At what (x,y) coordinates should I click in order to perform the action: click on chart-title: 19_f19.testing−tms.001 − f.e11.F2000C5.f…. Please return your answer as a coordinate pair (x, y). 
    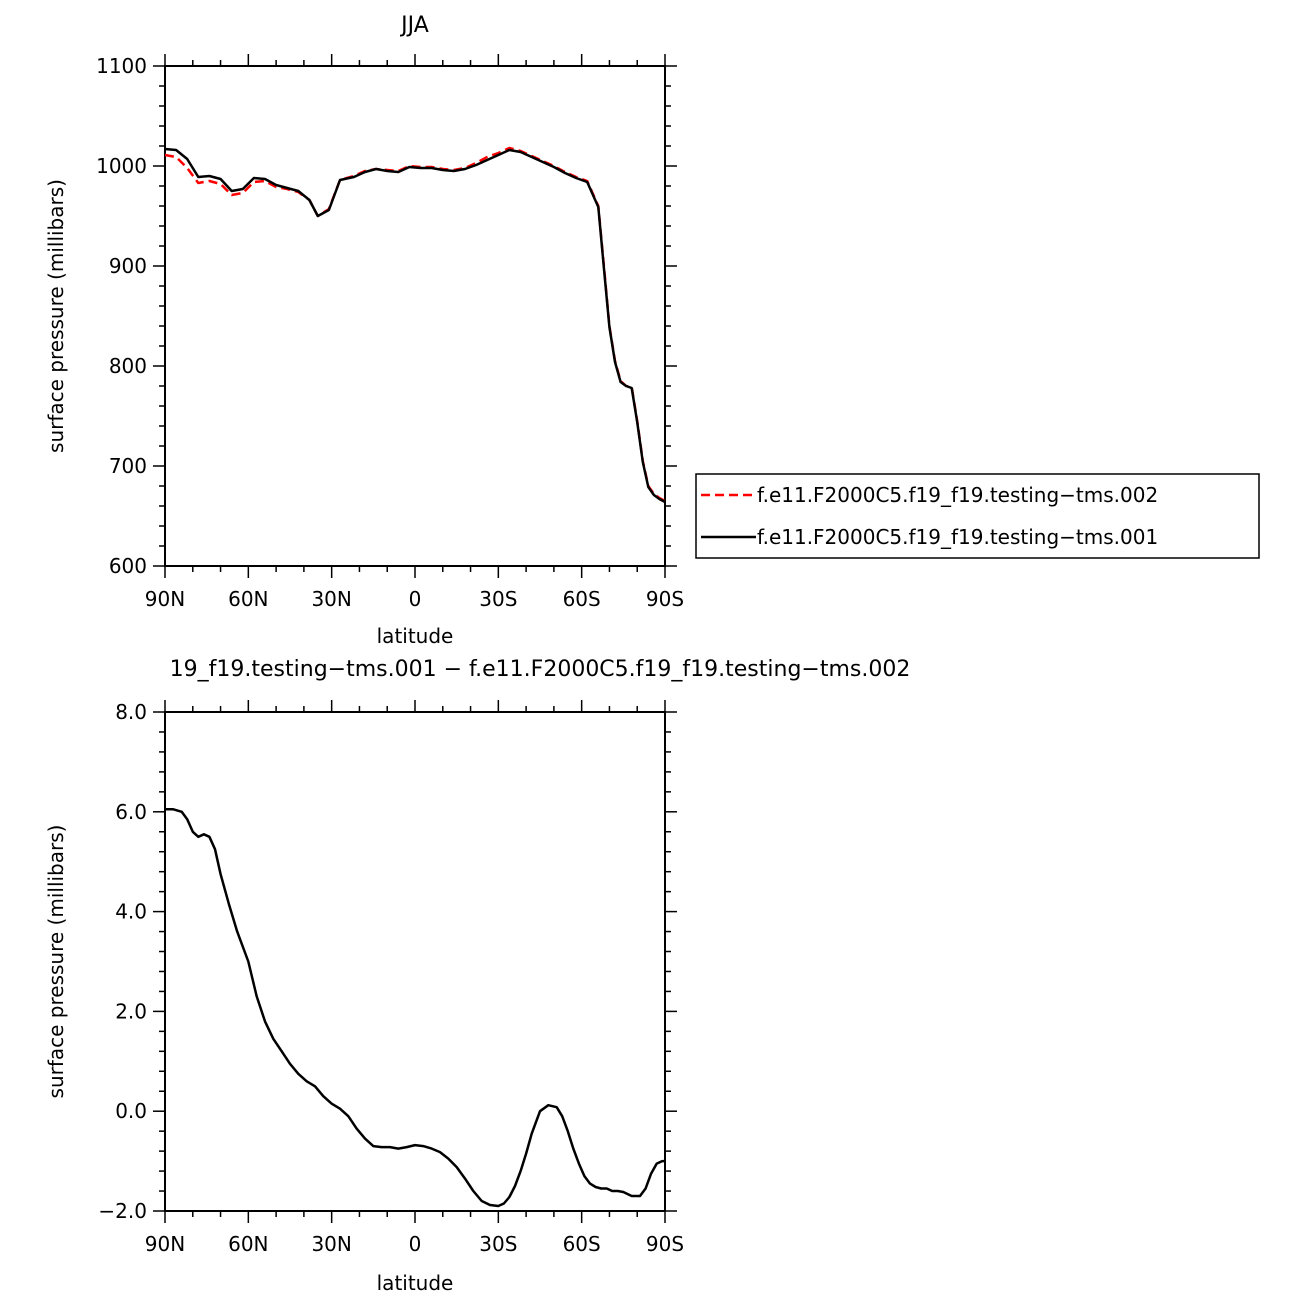
    Looking at the image, I should click on (540, 669).